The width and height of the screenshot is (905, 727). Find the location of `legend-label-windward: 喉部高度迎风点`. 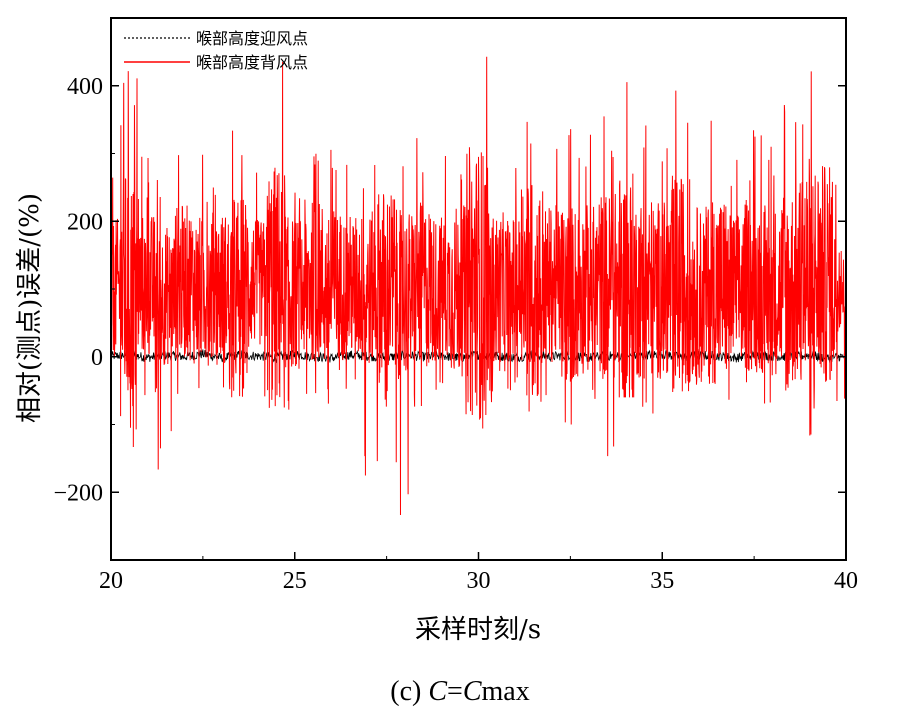

legend-label-windward: 喉部高度迎风点 is located at coordinates (252, 38).